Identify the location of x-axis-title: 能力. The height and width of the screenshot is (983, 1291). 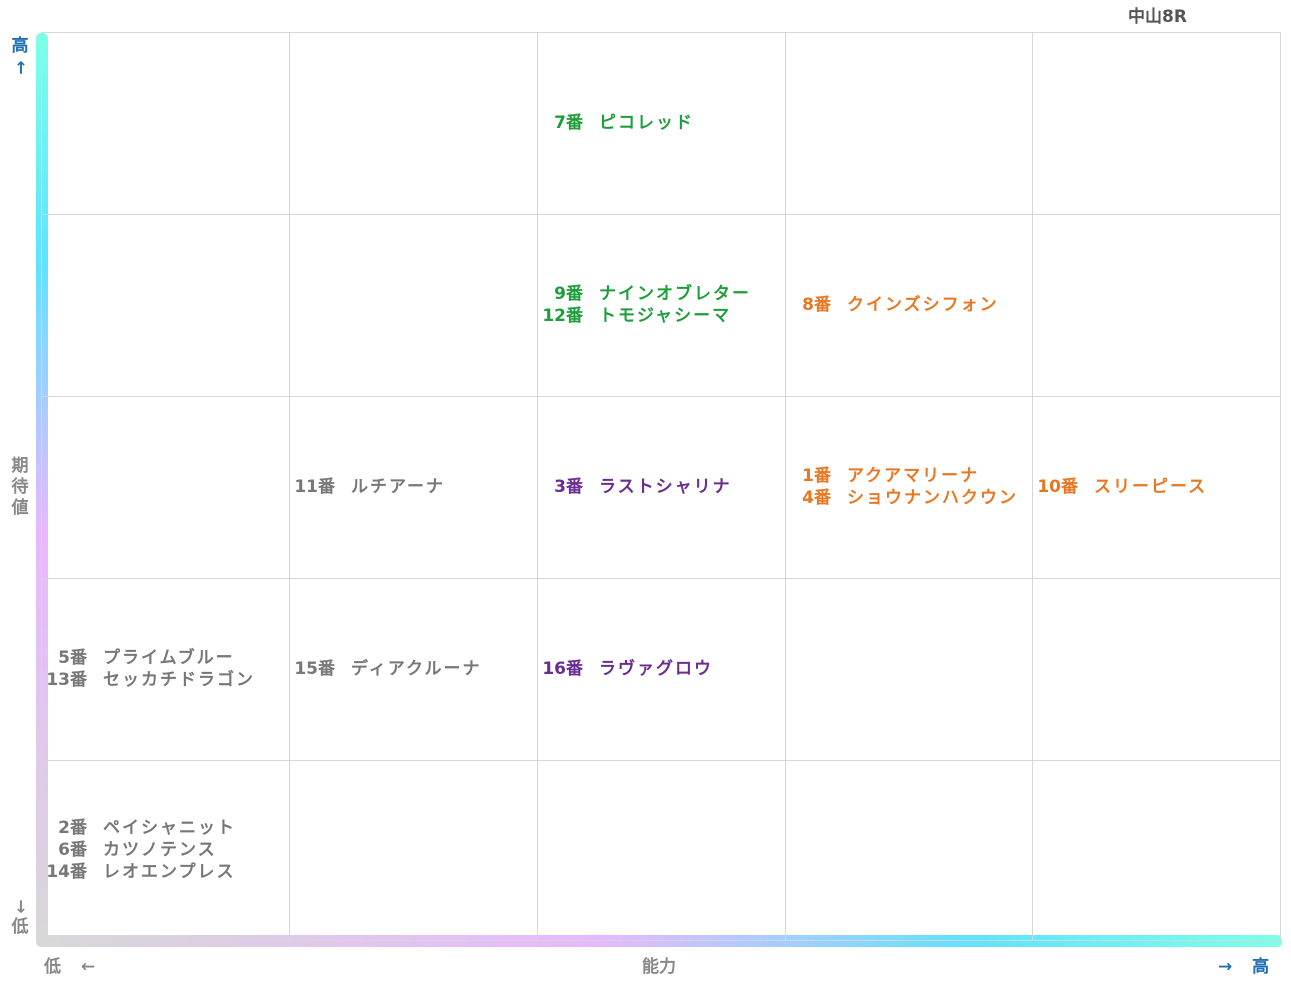
(659, 967).